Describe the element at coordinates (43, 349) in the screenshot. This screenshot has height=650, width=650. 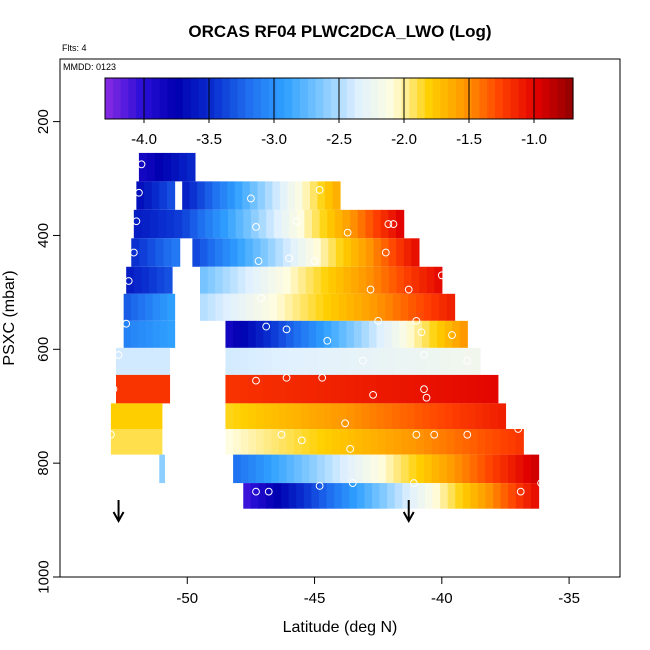
I see `y-tick-label: 600` at that location.